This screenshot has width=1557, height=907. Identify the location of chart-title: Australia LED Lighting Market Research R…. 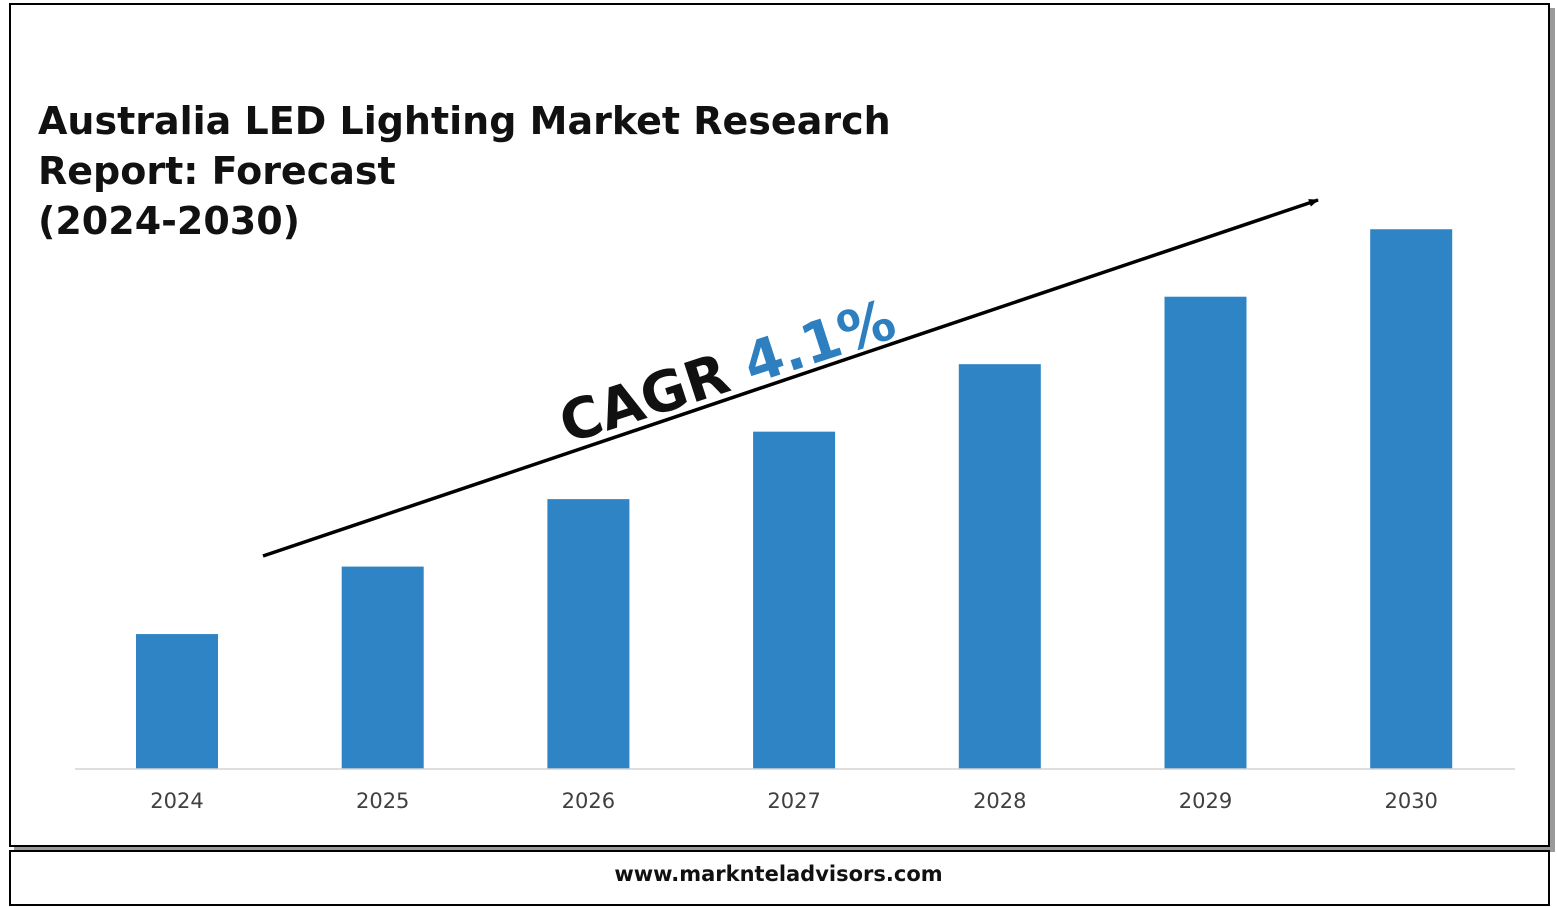
(464, 171).